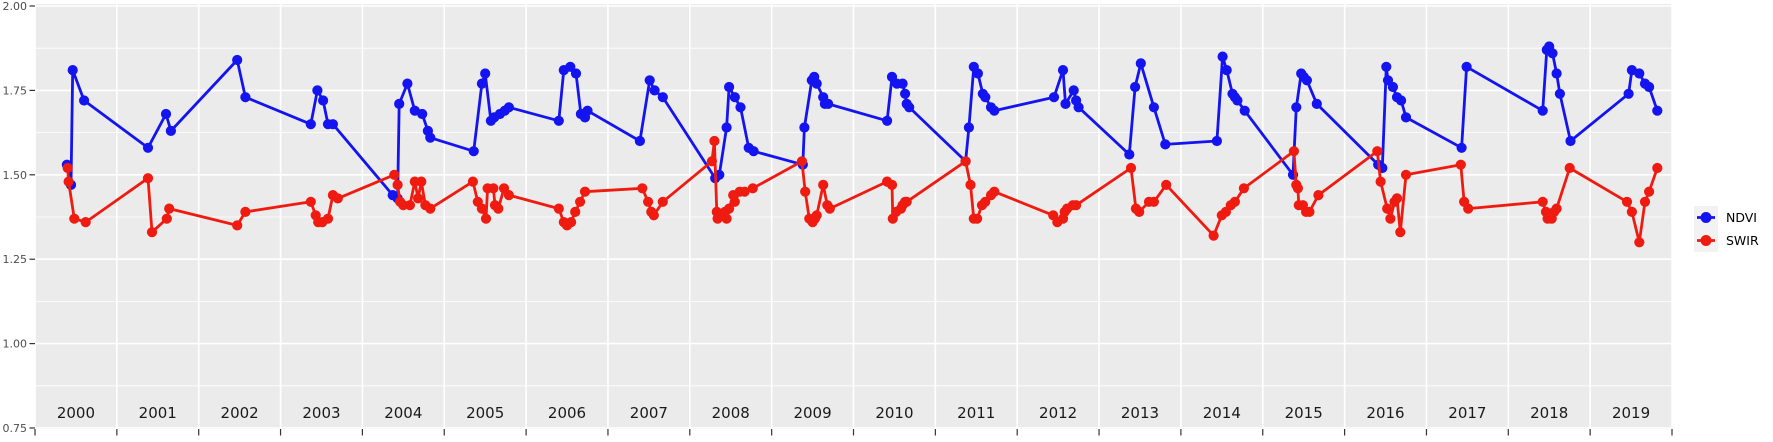 The width and height of the screenshot is (1773, 442). Describe the element at coordinates (240, 413) in the screenshot. I see `x-year-label: 2002` at that location.